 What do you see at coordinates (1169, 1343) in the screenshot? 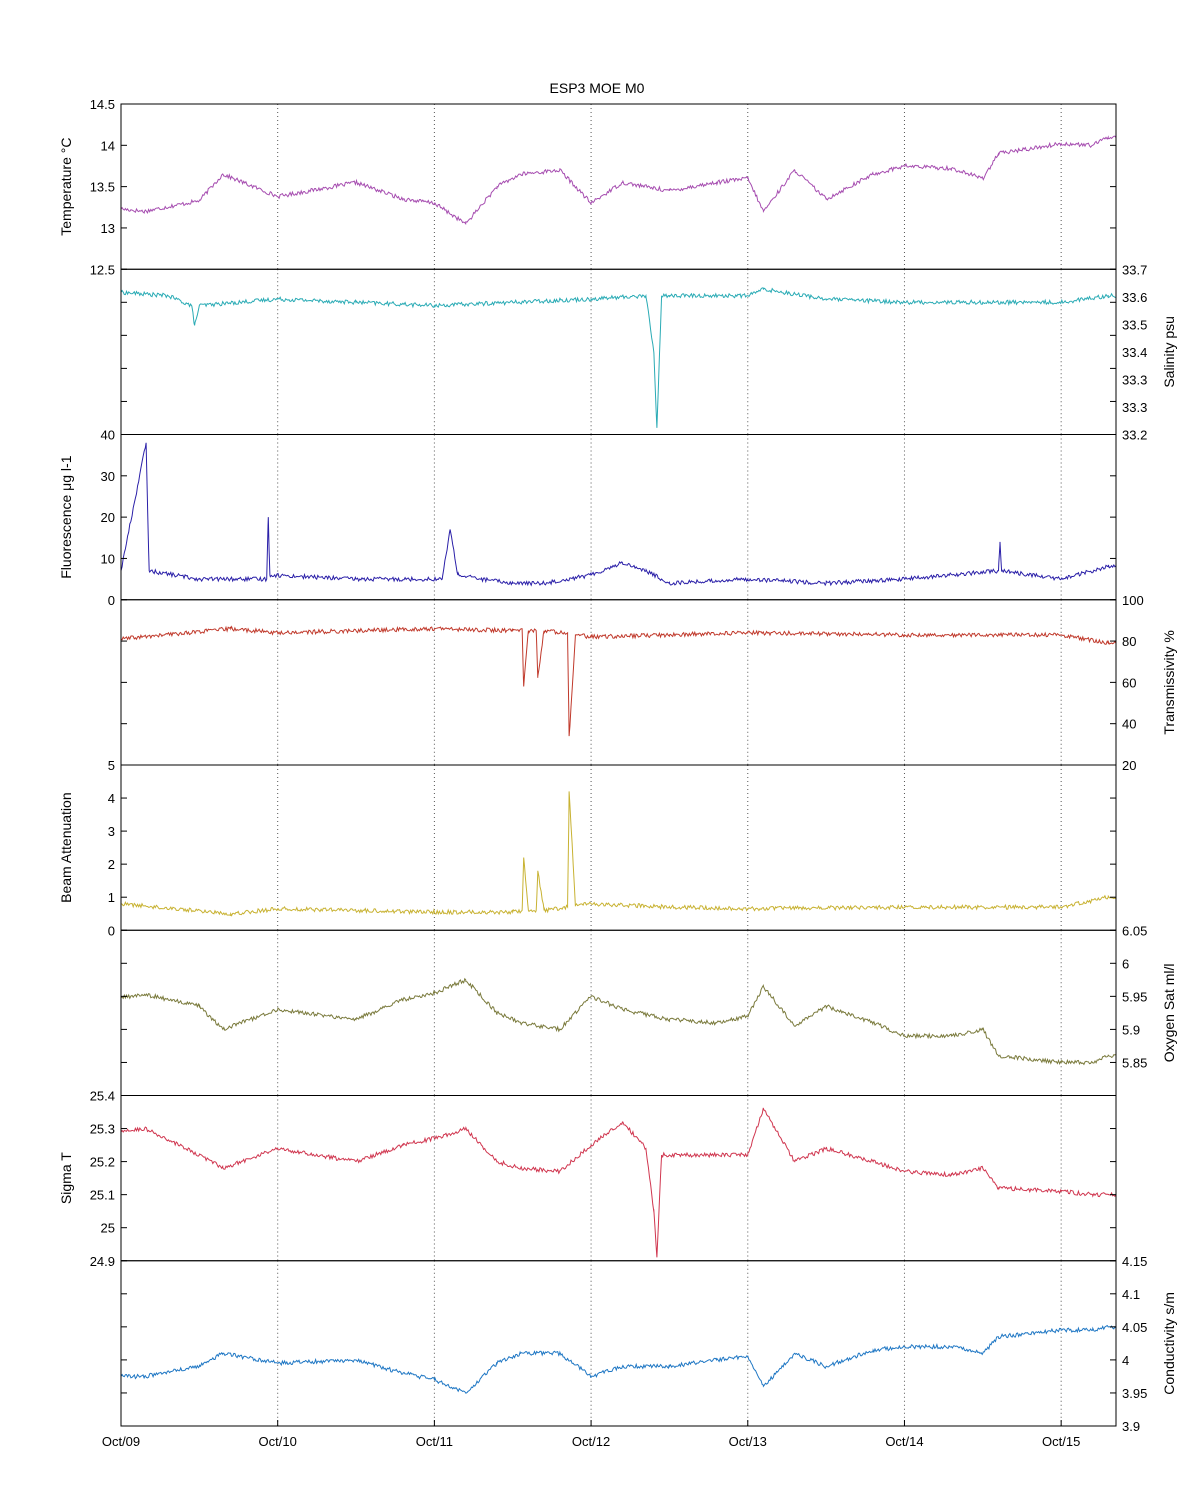
I see `conductivity-ylabel: Conductivity s/m` at bounding box center [1169, 1343].